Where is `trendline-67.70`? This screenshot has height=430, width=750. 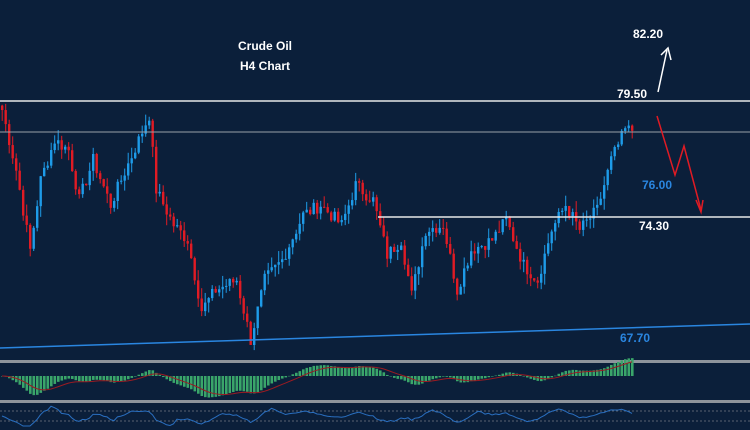
trendline-67.70 is located at coordinates (375, 336).